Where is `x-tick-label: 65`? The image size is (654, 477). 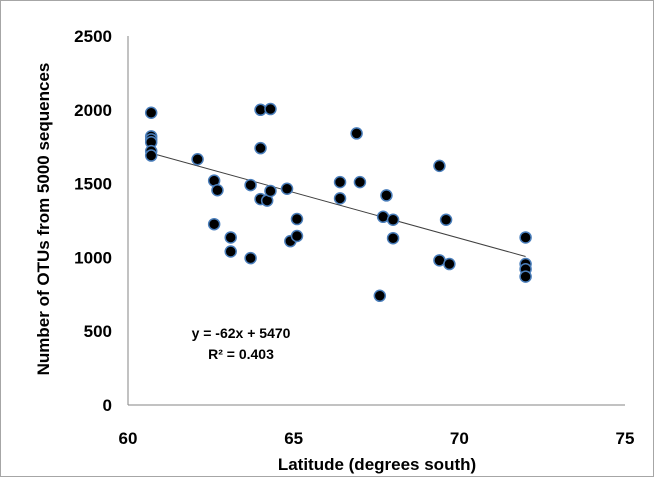 x-tick-label: 65 is located at coordinates (293, 438).